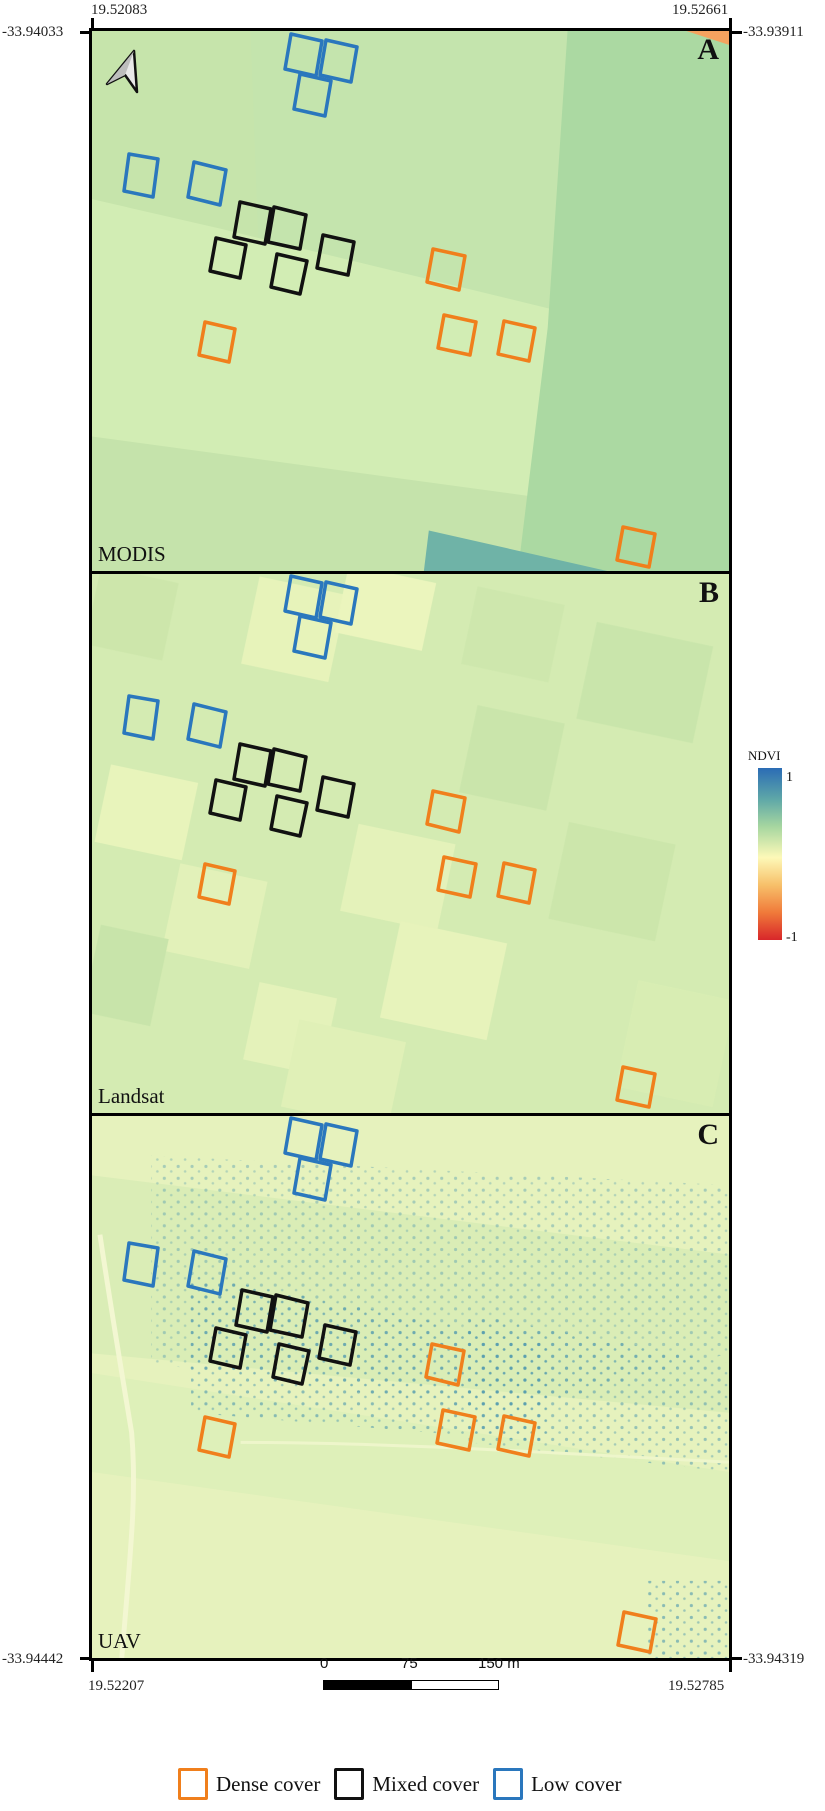 The width and height of the screenshot is (825, 1811). What do you see at coordinates (764, 755) in the screenshot?
I see `ndvi-legend-title: NDVI` at bounding box center [764, 755].